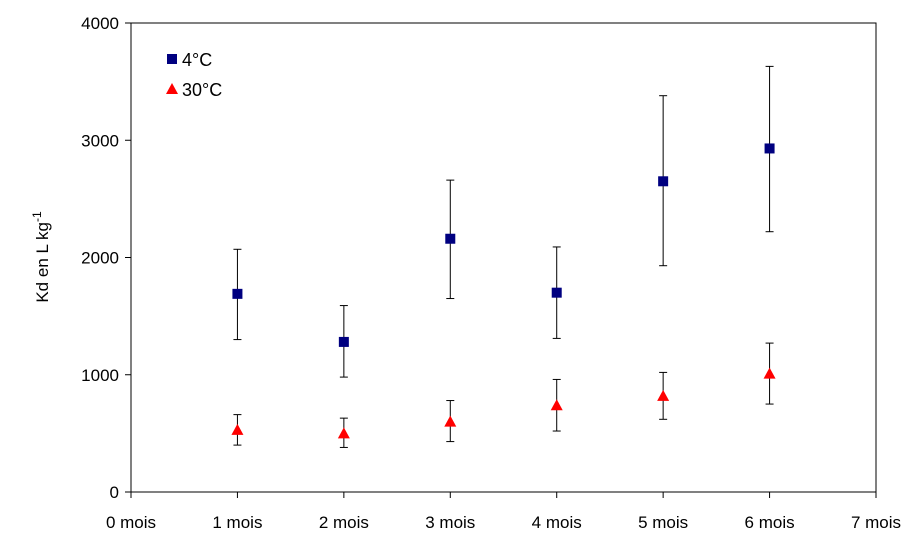 This screenshot has width=911, height=535. I want to click on y-tick-label: 0, so click(114, 492).